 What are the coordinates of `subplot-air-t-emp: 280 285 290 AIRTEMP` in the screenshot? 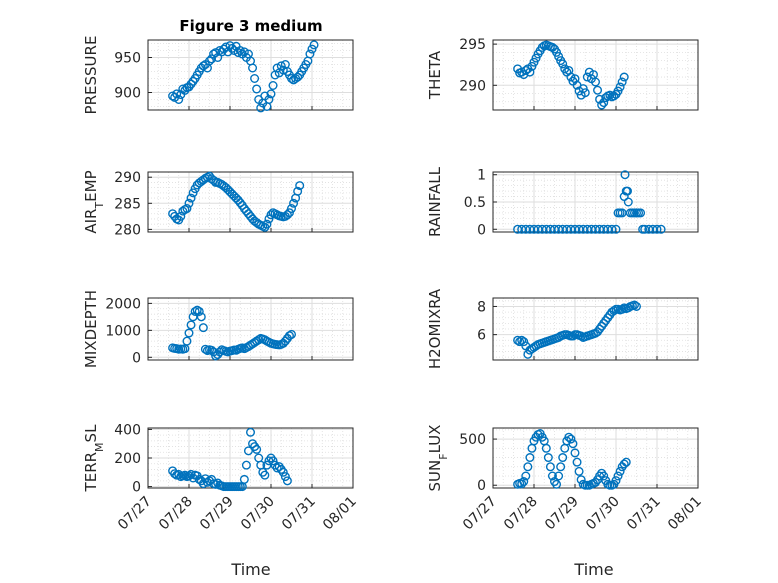 It's located at (218, 204).